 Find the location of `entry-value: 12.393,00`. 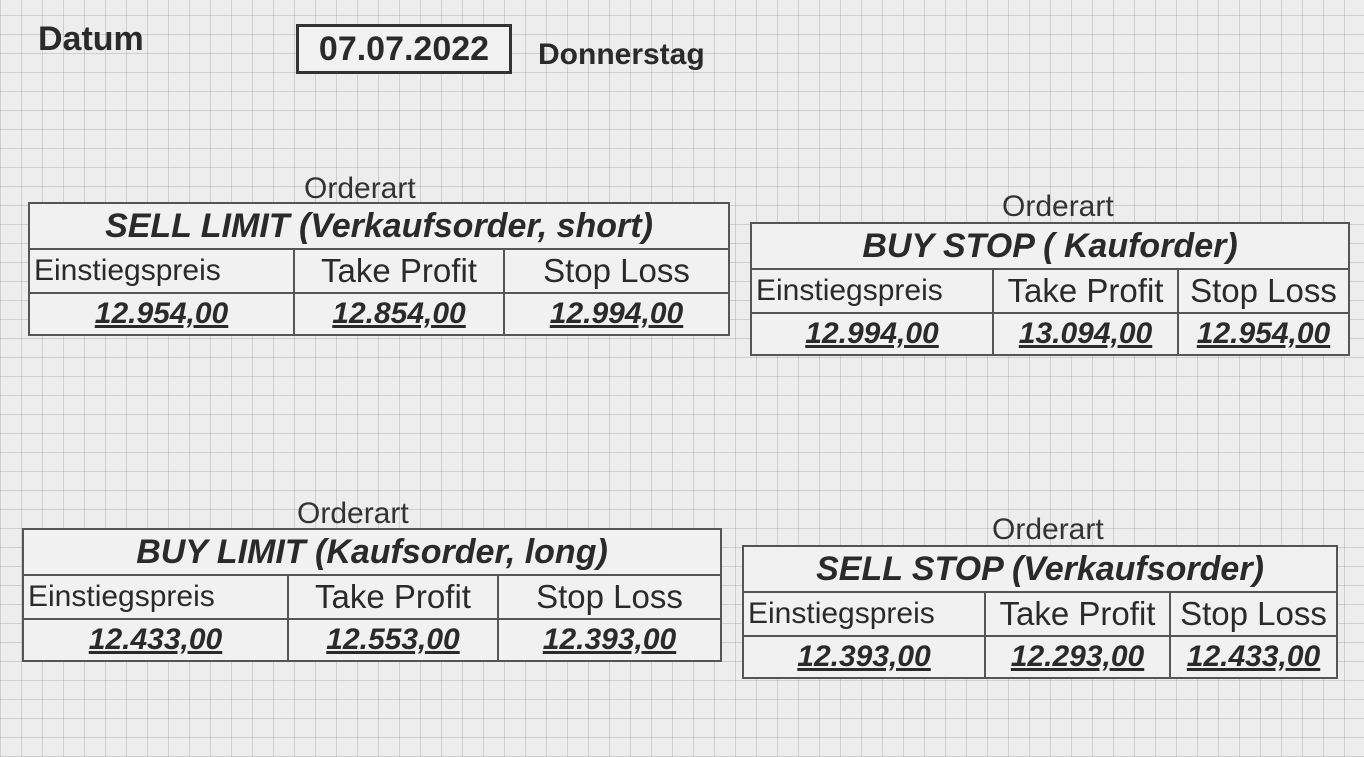

entry-value: 12.393,00 is located at coordinates (864, 657).